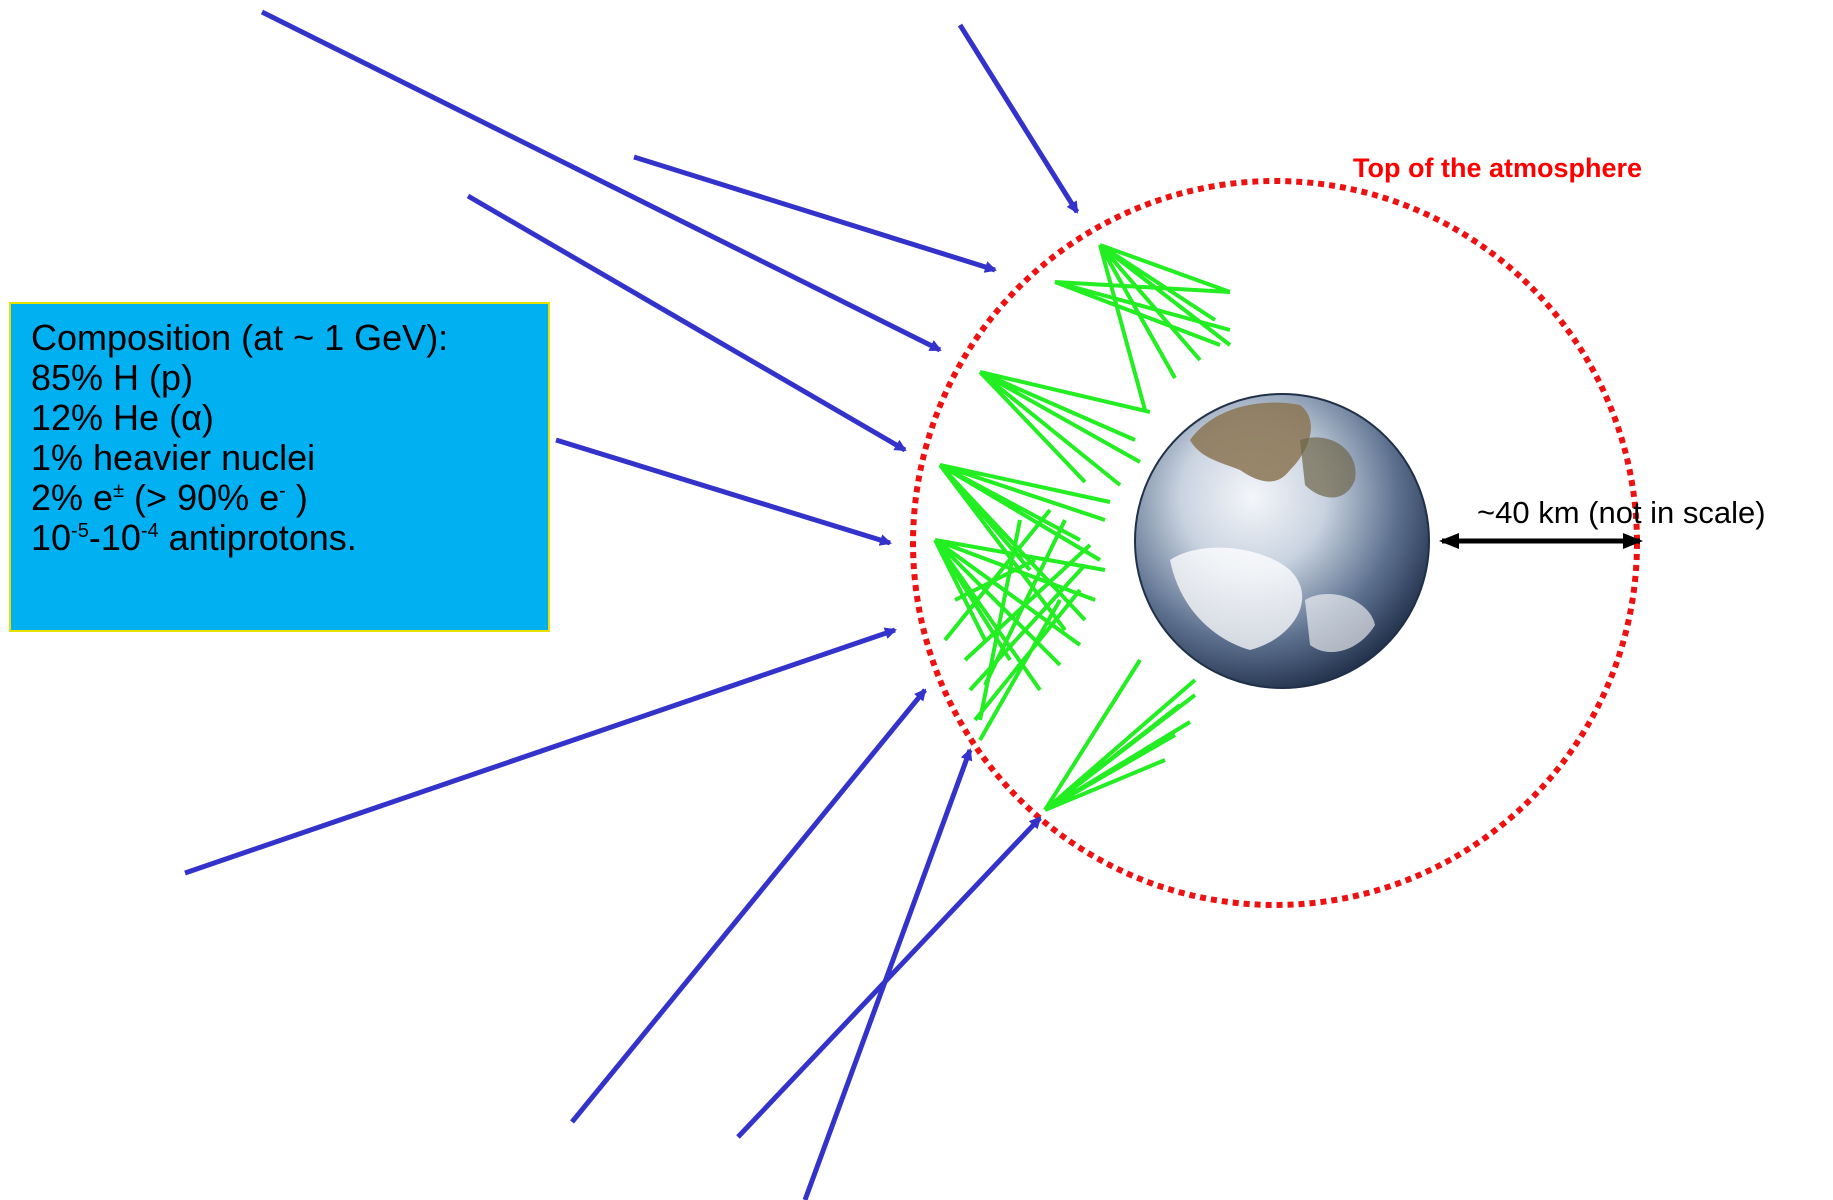 Image resolution: width=1833 pixels, height=1200 pixels. What do you see at coordinates (1282, 541) in the screenshot?
I see `earth-globe-icon` at bounding box center [1282, 541].